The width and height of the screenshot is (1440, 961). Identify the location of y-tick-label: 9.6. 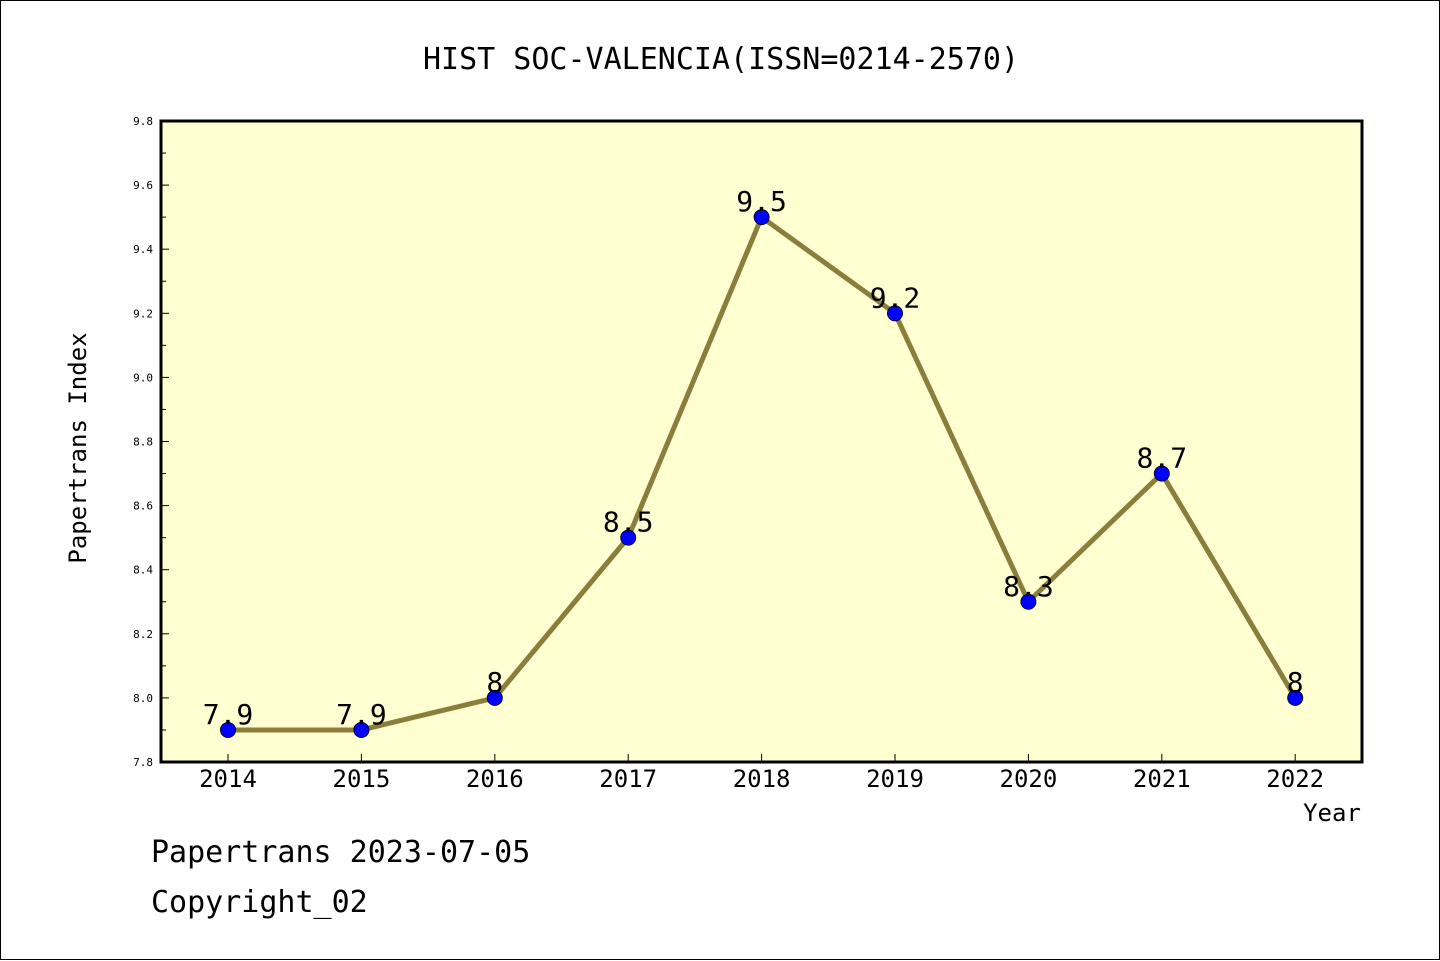
(143, 185).